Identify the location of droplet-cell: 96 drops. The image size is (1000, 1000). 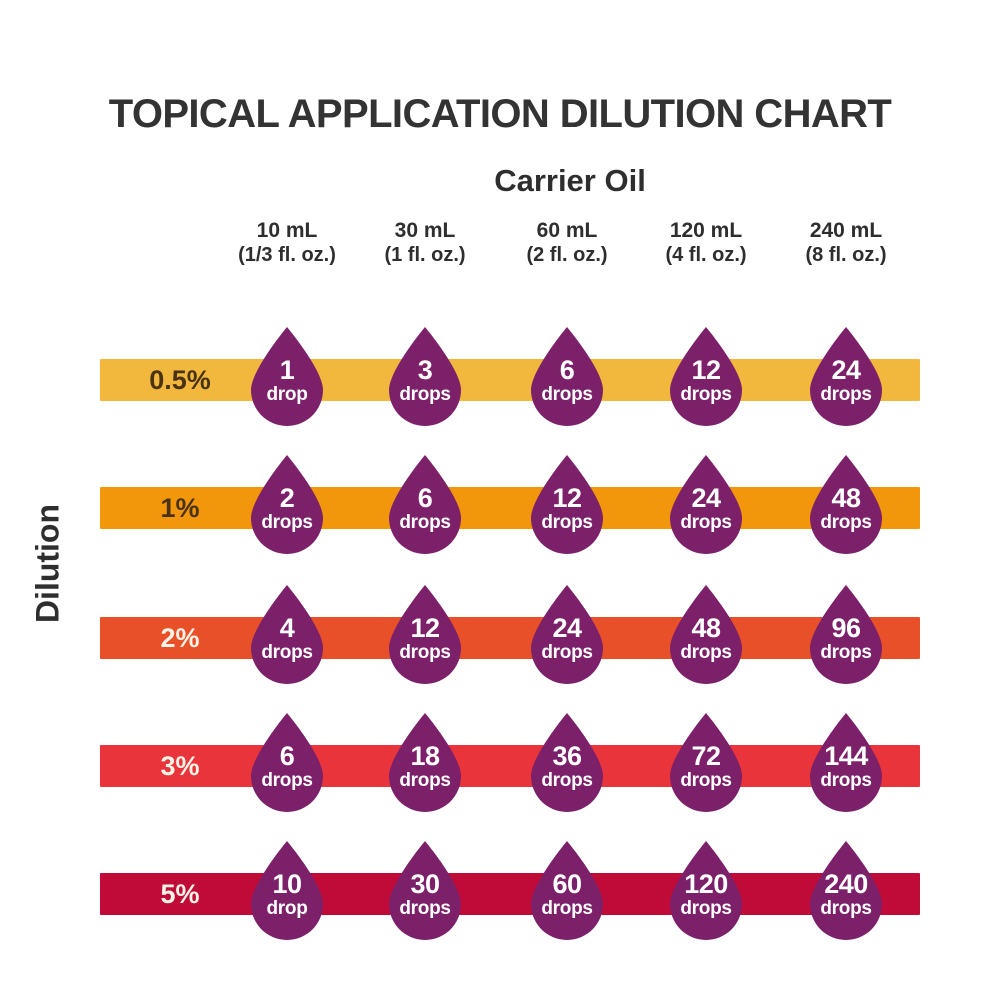
(846, 636).